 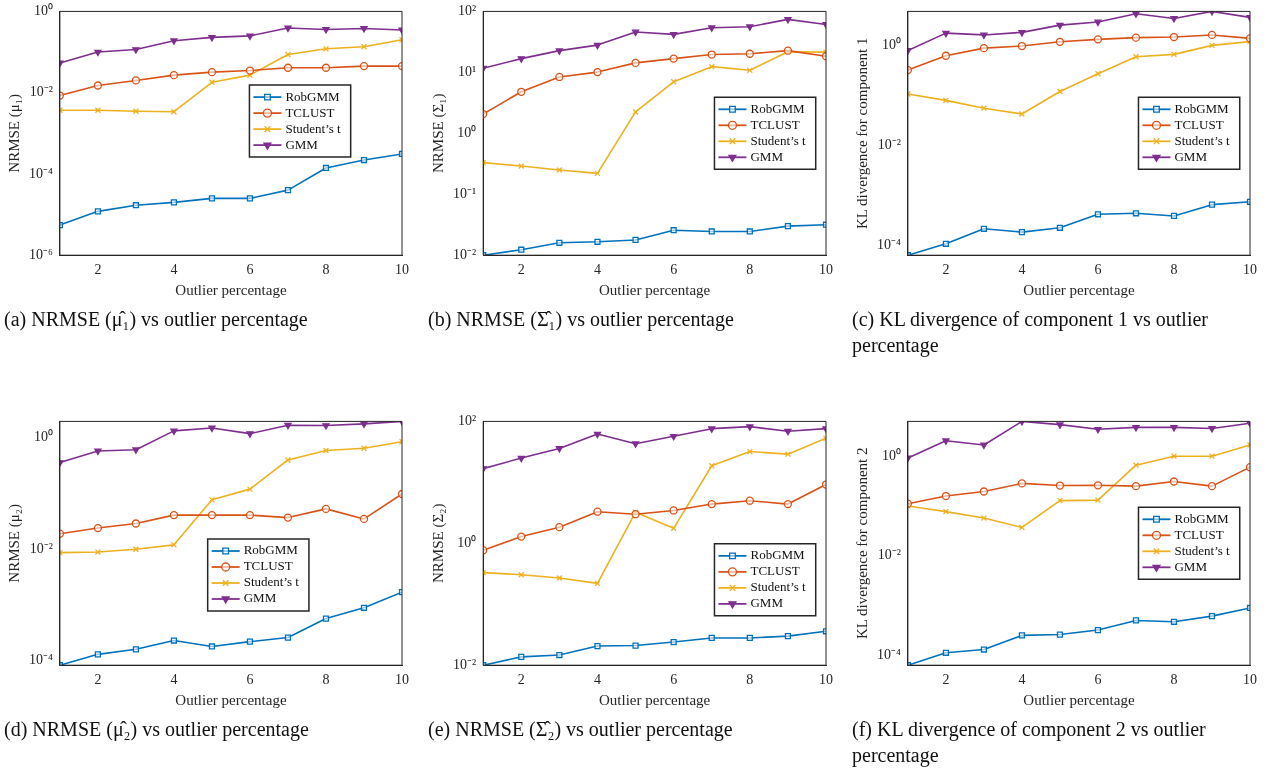 What do you see at coordinates (1030, 332) in the screenshot?
I see `text: (c) KL divergence of component 1 vs outlier percentage` at bounding box center [1030, 332].